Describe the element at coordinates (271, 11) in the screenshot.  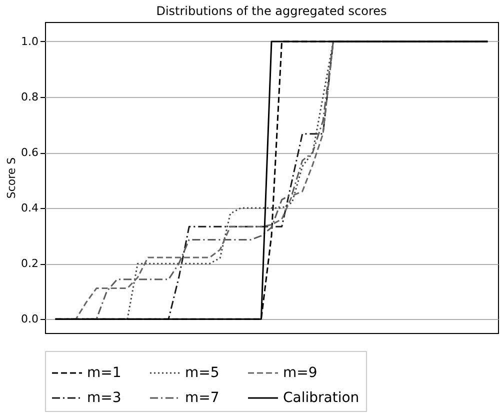
I see `chart-title: Distributions of the aggregated scores` at that location.